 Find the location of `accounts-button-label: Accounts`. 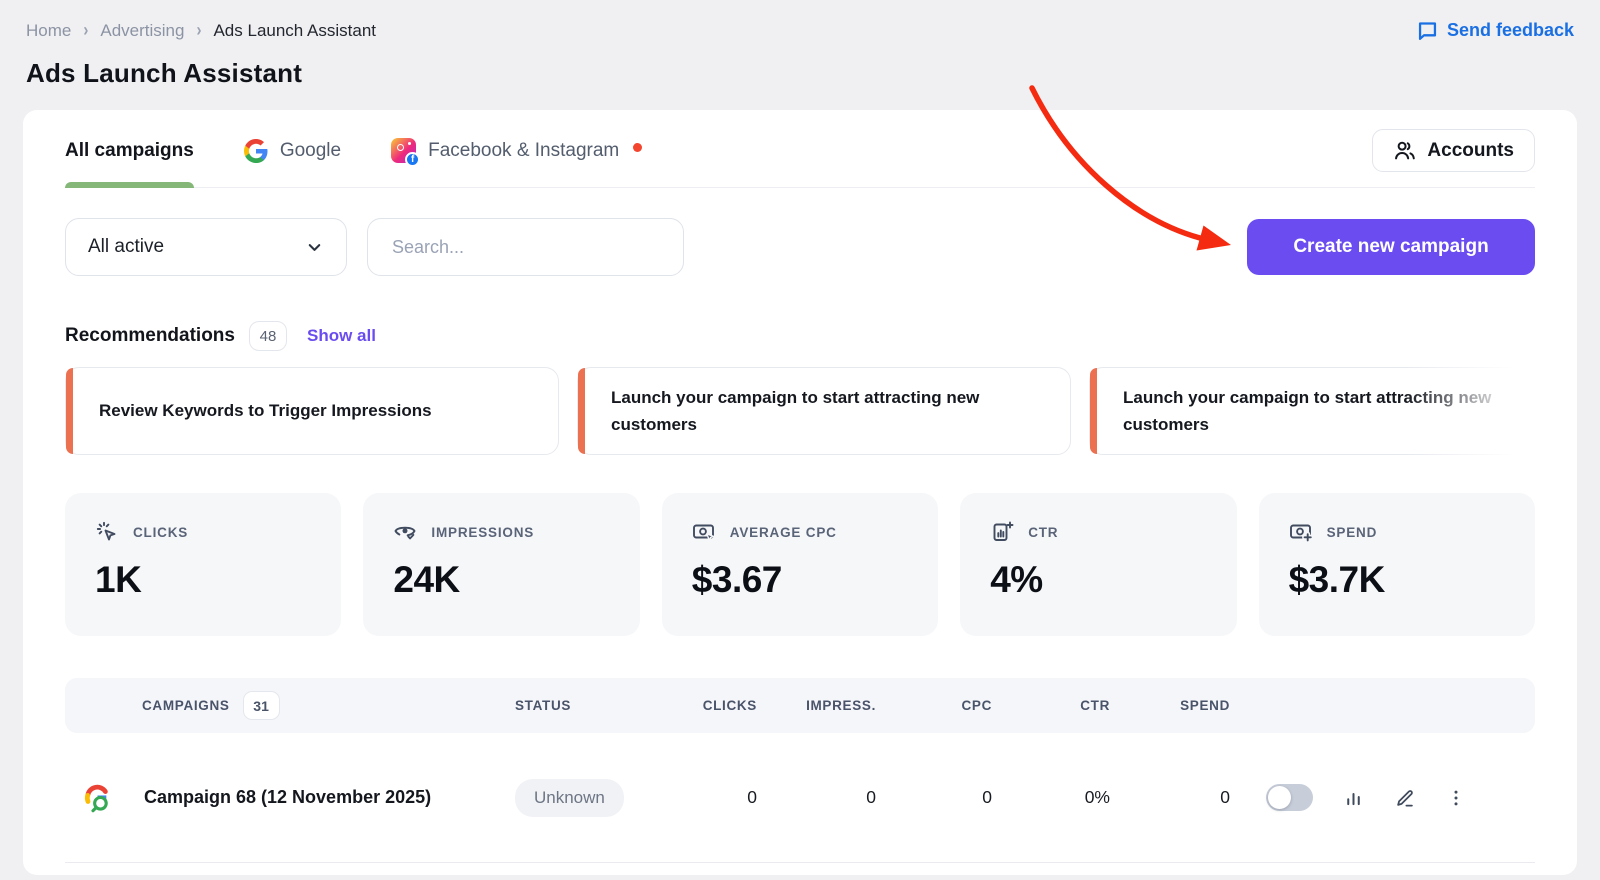

accounts-button-label: Accounts is located at coordinates (1470, 150).